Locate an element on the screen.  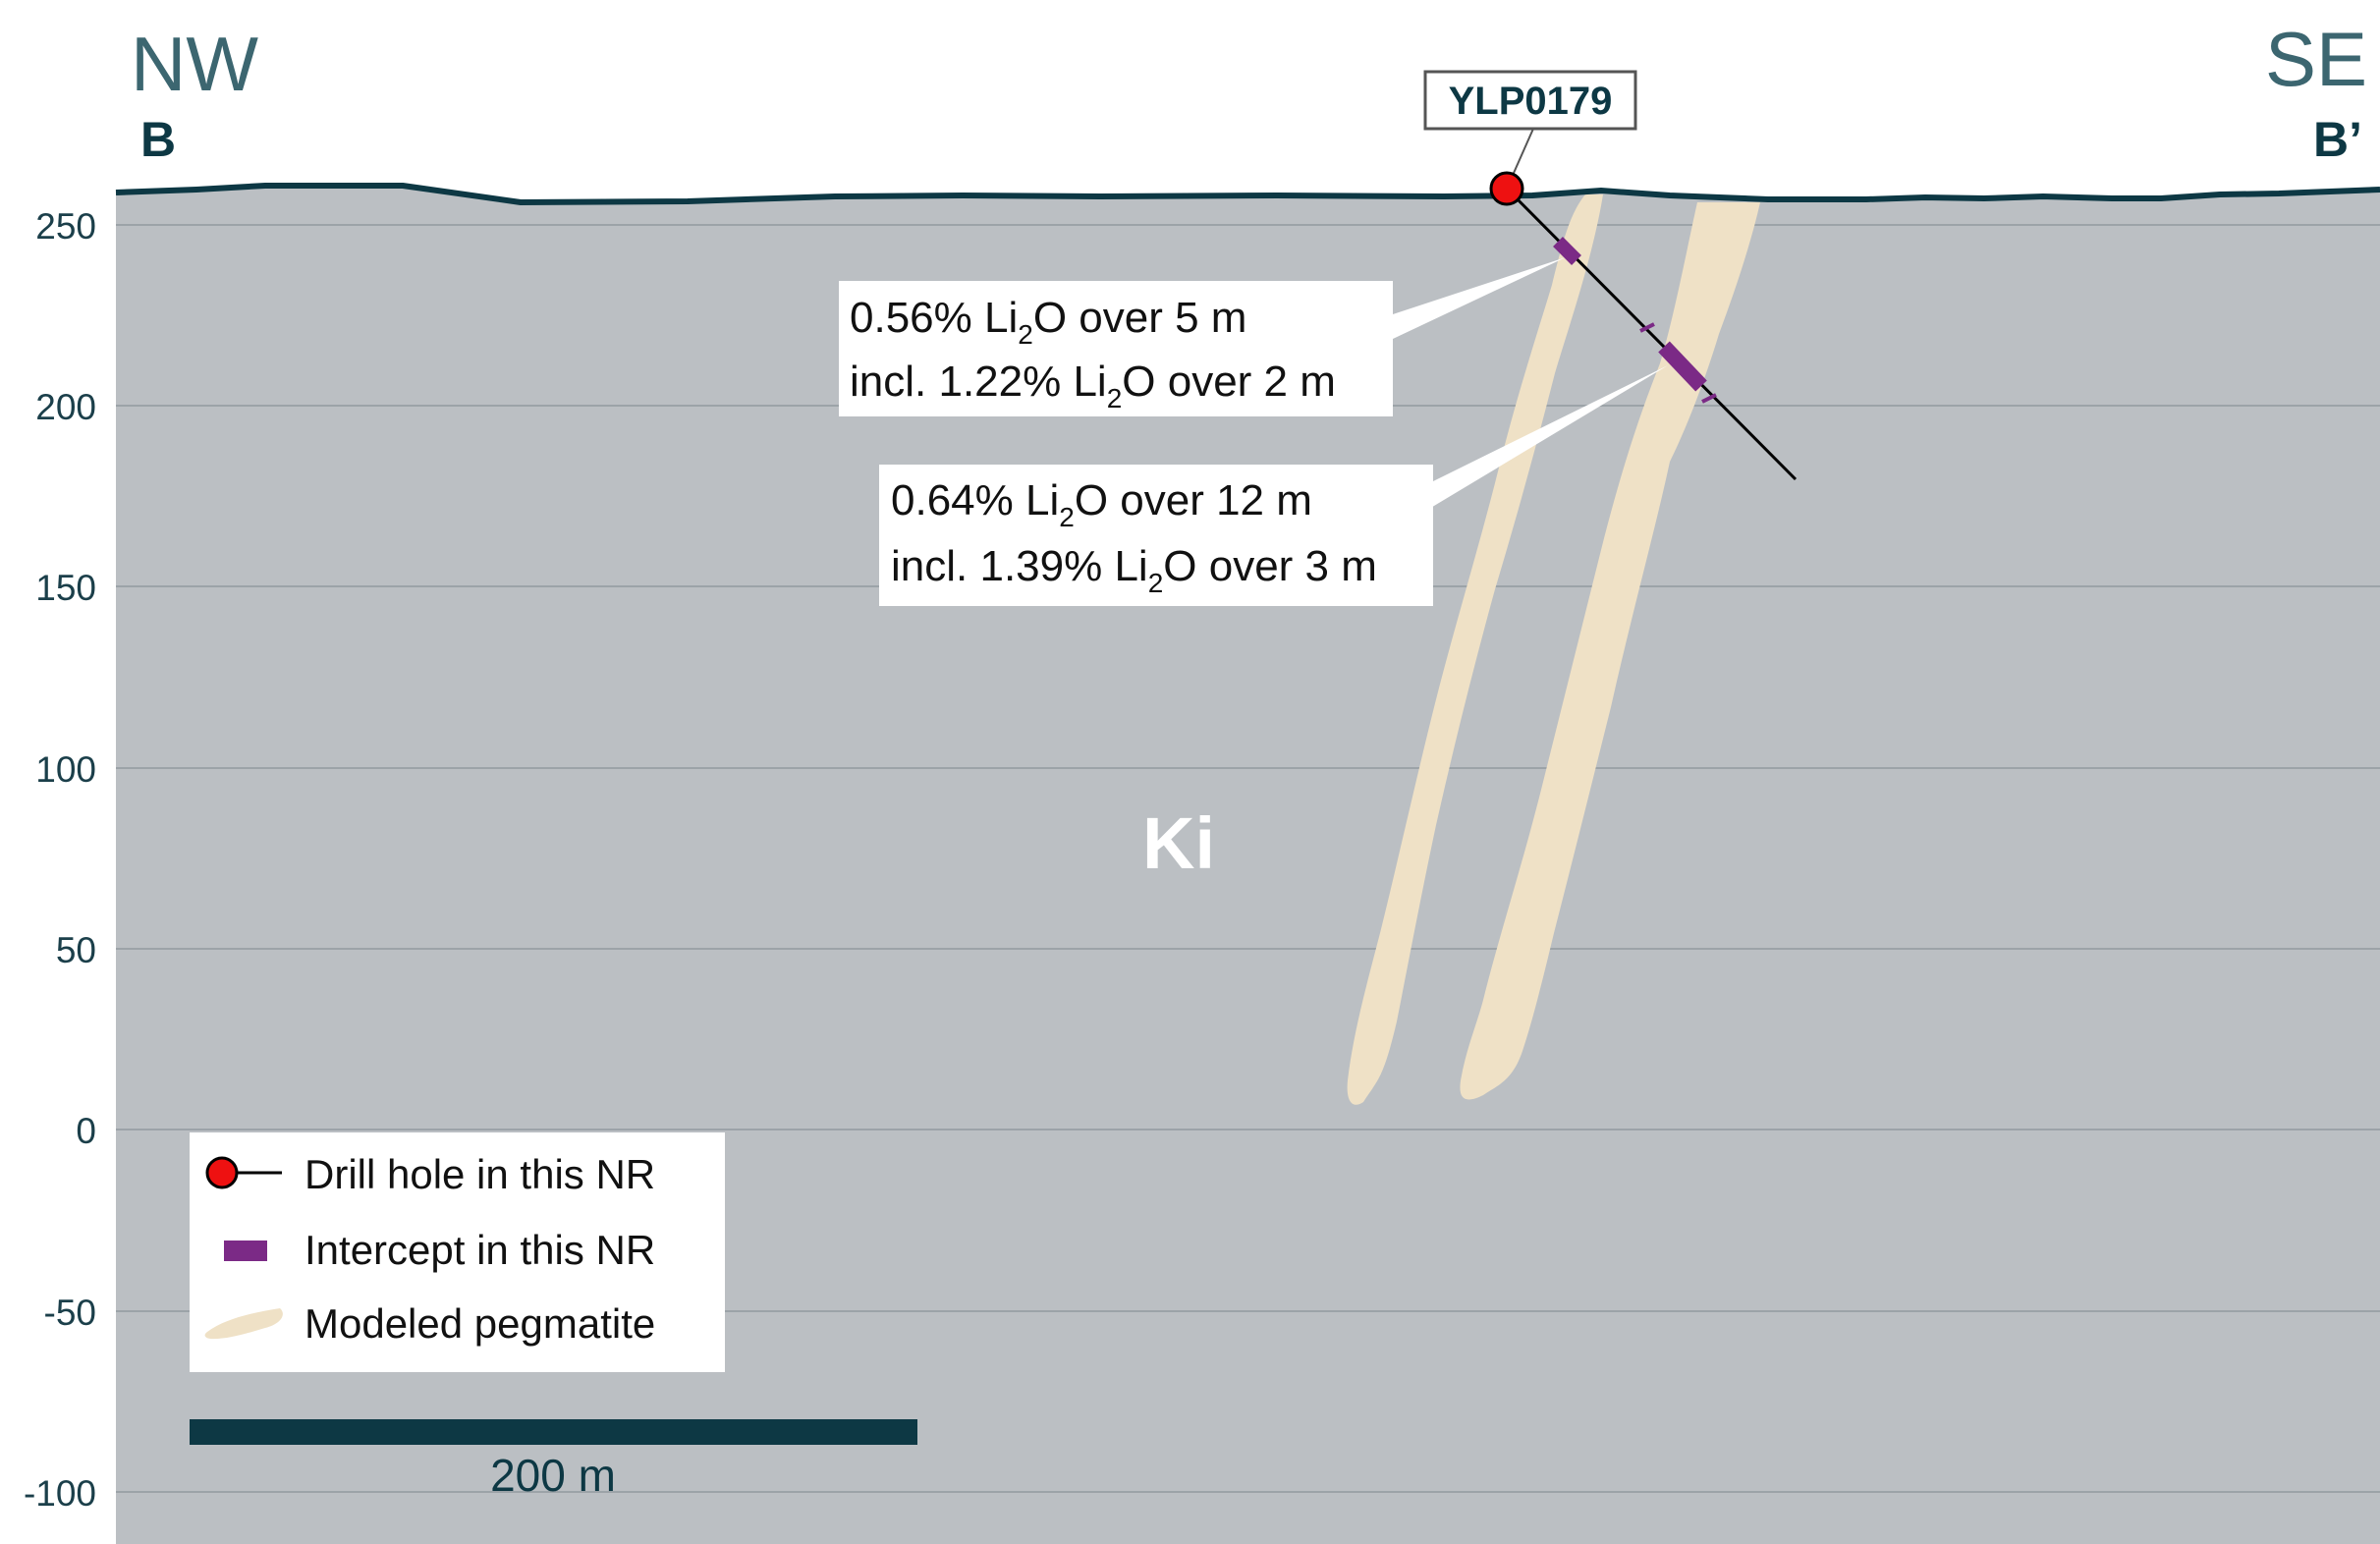
tick-label: -100 is located at coordinates (60, 1494).